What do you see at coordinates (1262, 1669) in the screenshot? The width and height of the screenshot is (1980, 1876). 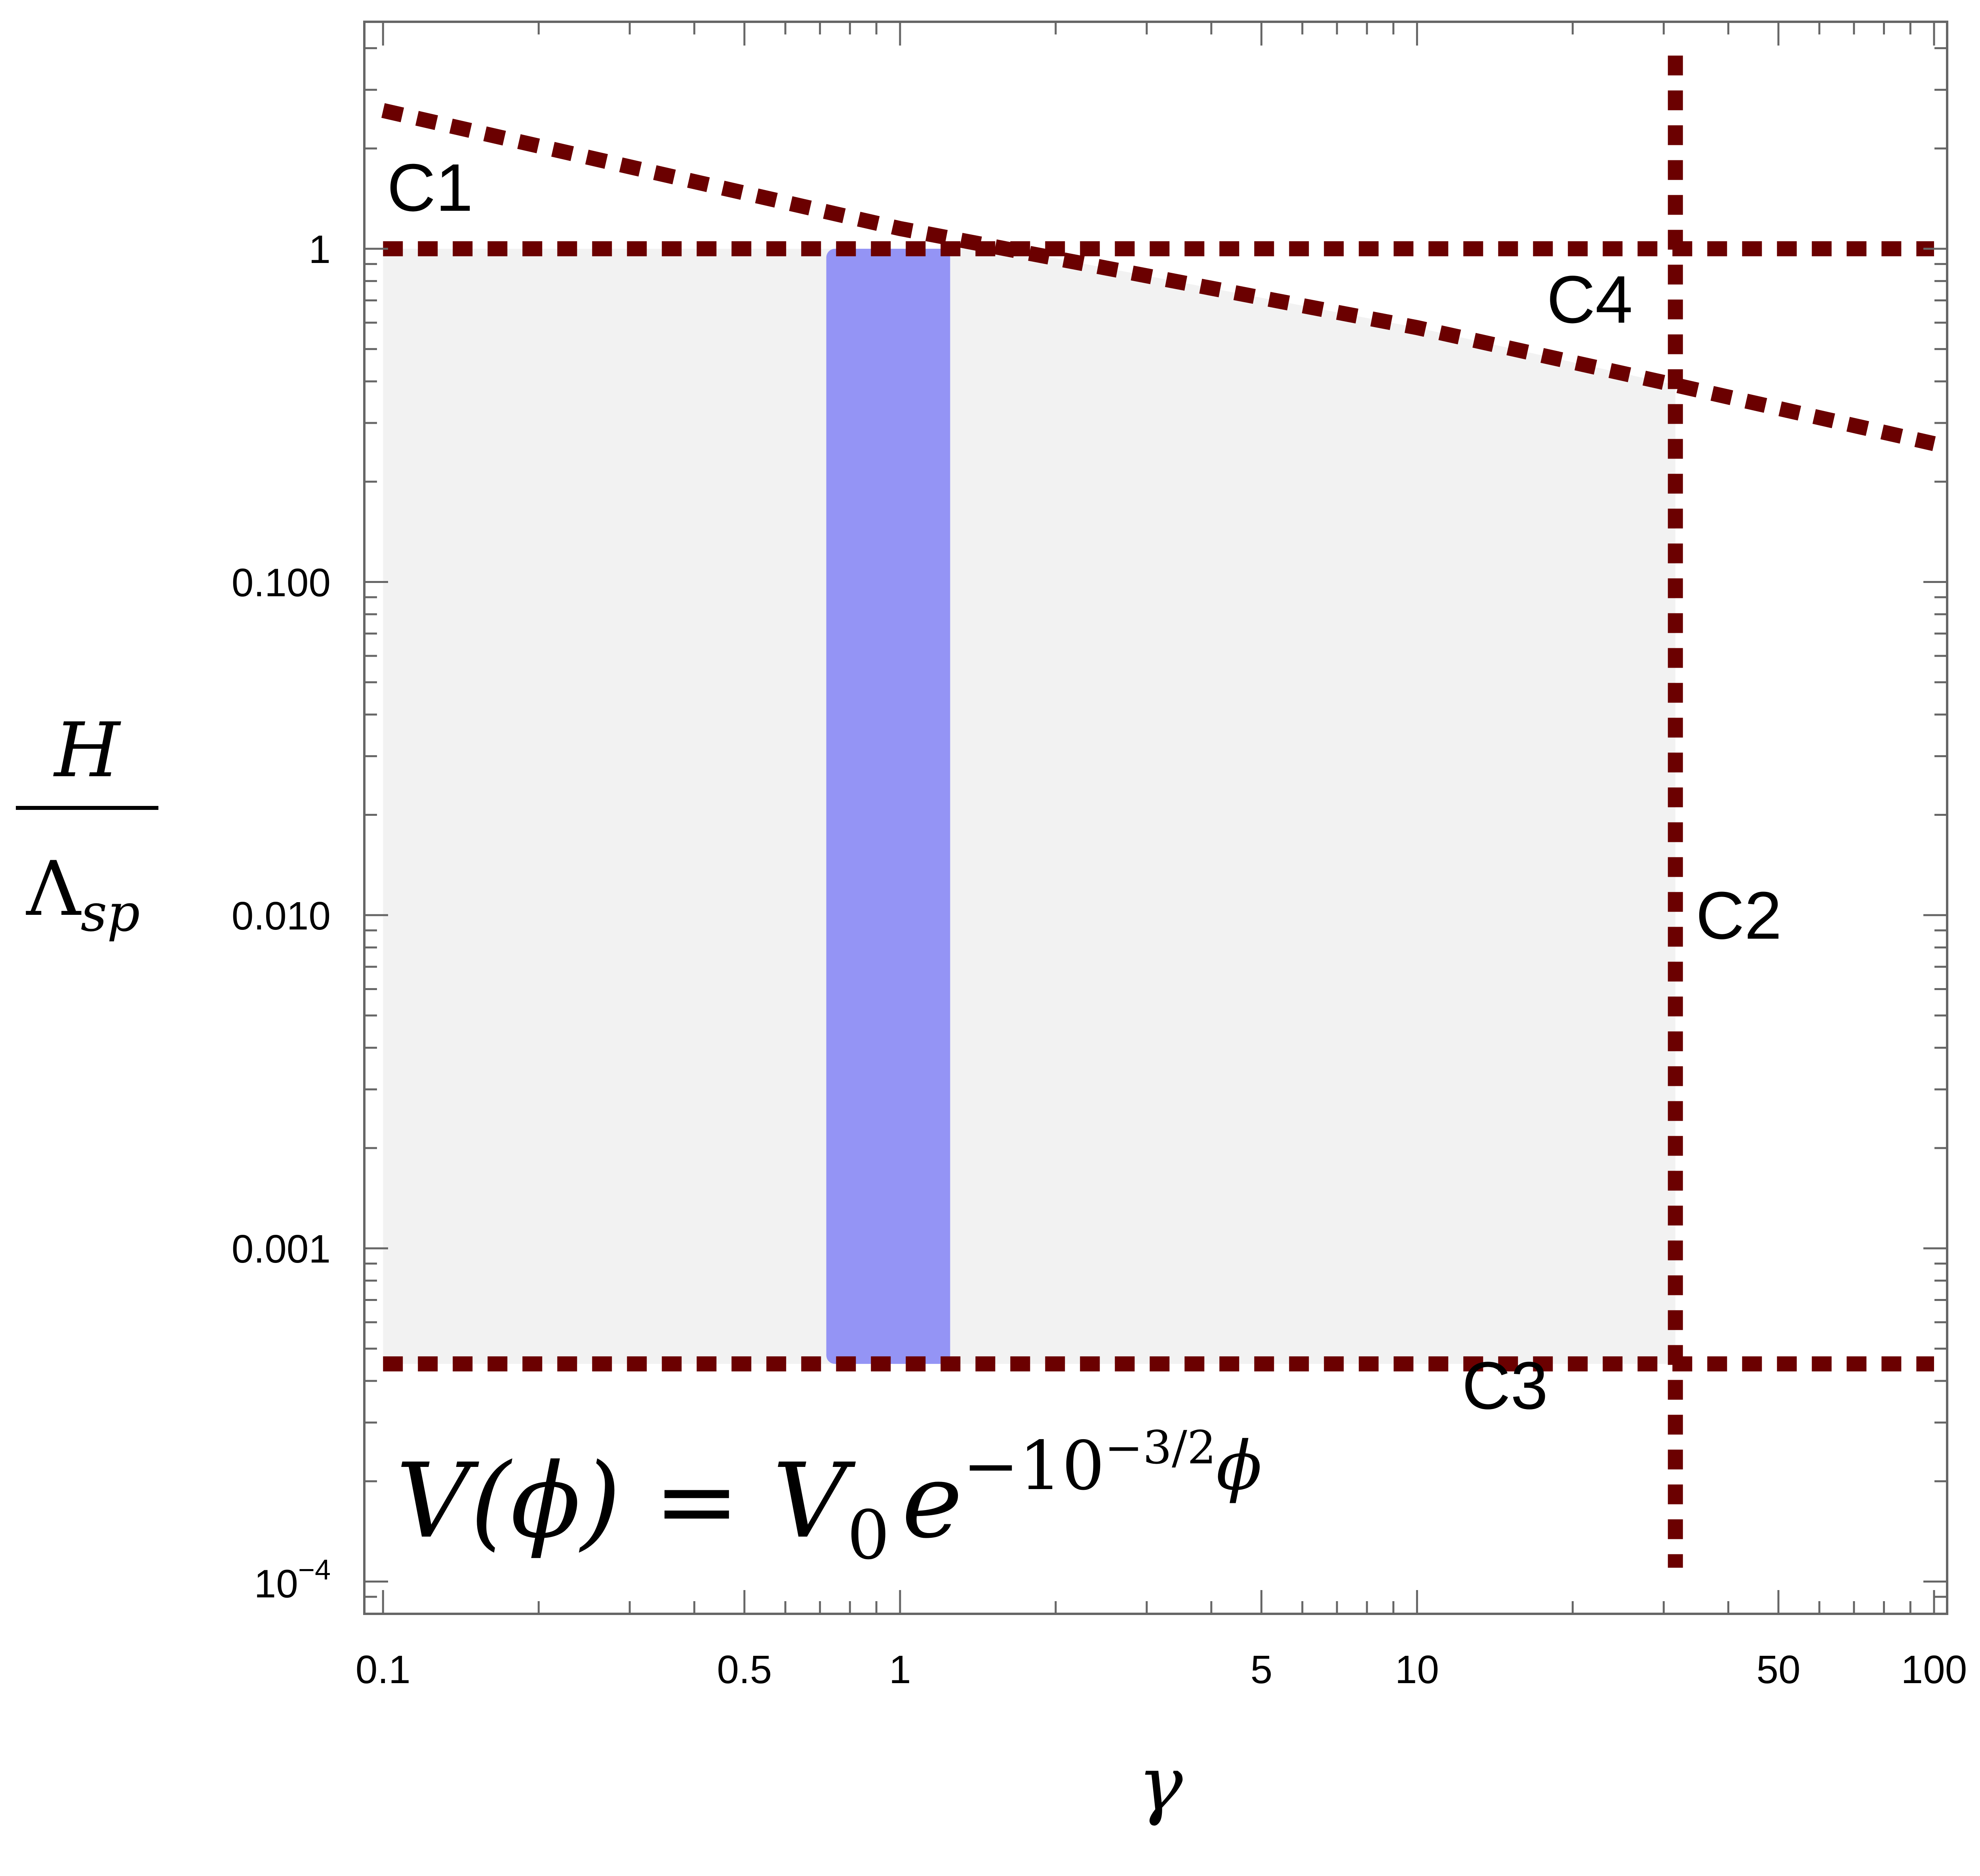 I see `x-tick-label: 5` at bounding box center [1262, 1669].